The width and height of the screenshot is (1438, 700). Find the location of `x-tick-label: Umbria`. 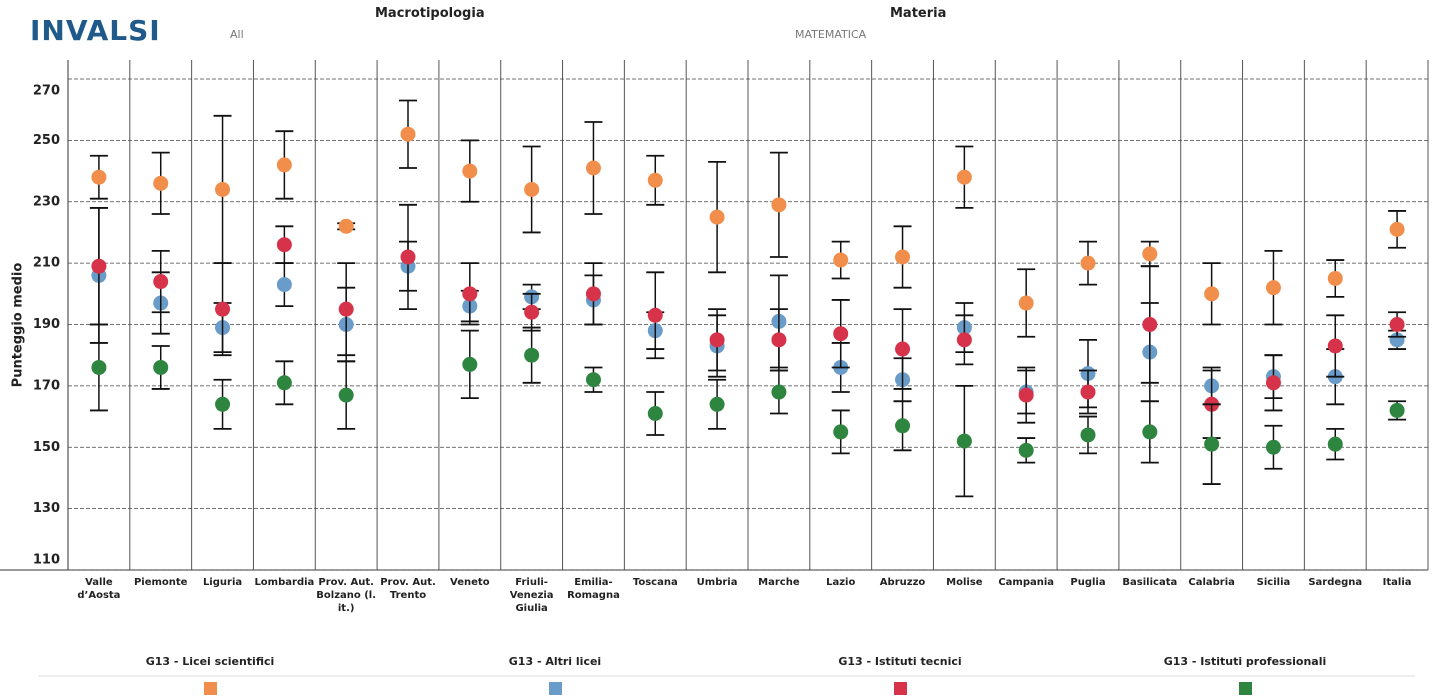

x-tick-label: Umbria is located at coordinates (717, 582).